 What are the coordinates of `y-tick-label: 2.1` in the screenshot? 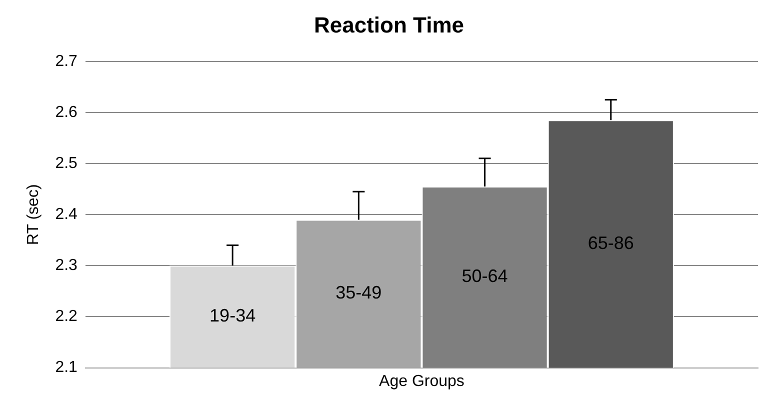 It's located at (66, 367).